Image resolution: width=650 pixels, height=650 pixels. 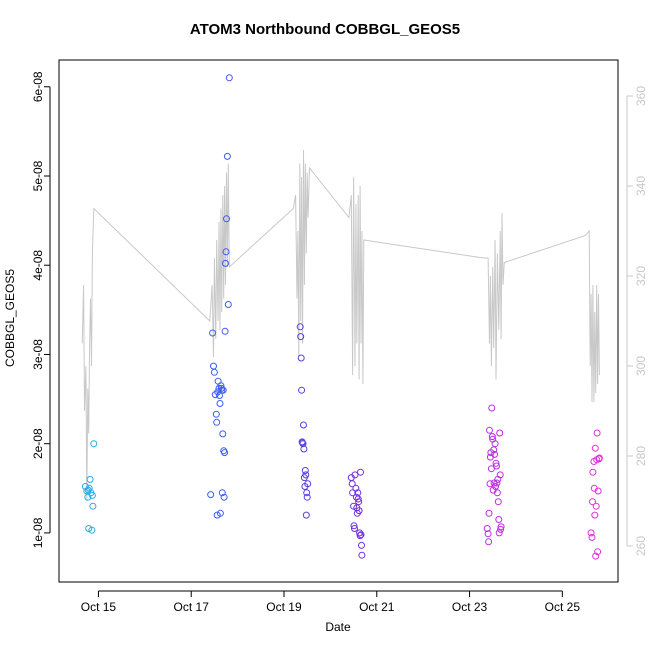 I want to click on y2-tick-label: 320, so click(x=641, y=276).